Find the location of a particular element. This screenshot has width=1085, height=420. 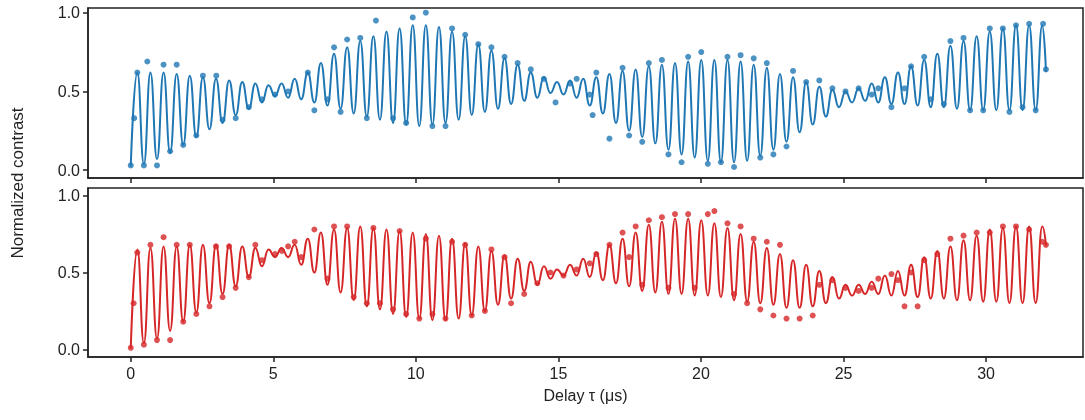

y-axis-title: Normalized contrast is located at coordinates (18, 183).